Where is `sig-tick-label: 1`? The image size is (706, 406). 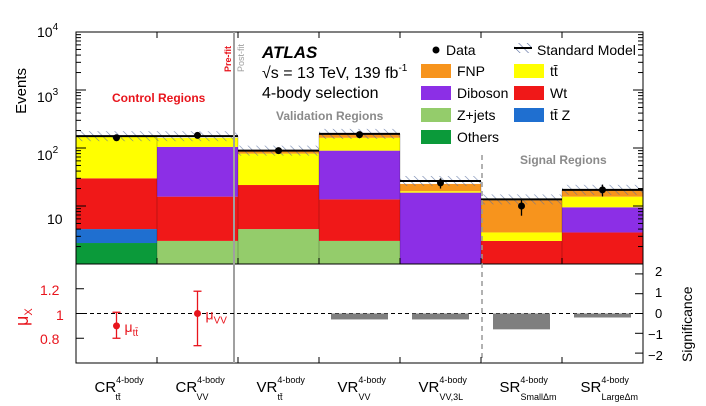 sig-tick-label: 1 is located at coordinates (658, 292).